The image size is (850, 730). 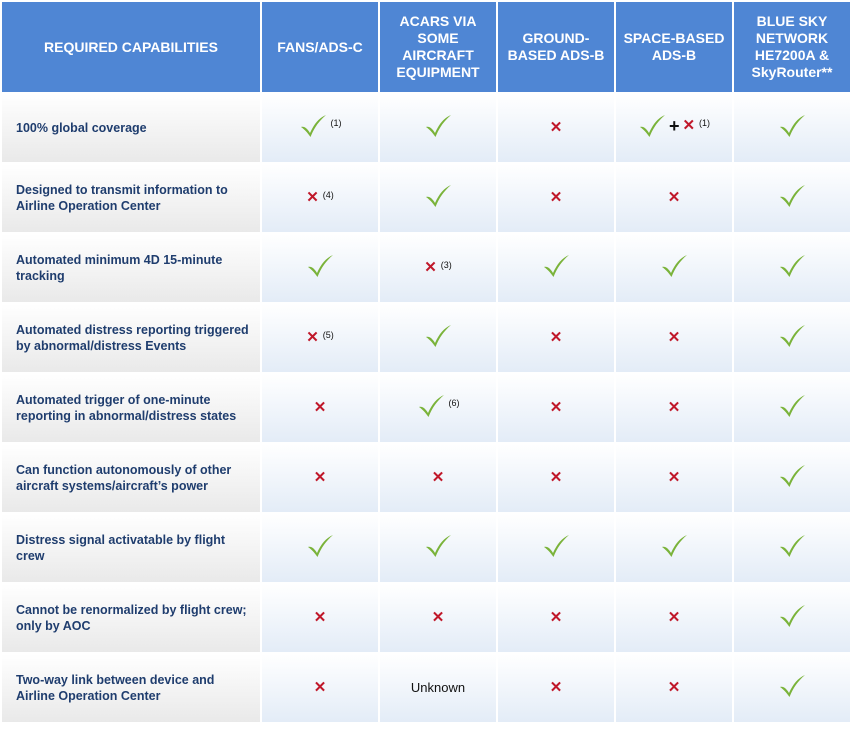 I want to click on table-cell: + ✕ (1), so click(x=674, y=128).